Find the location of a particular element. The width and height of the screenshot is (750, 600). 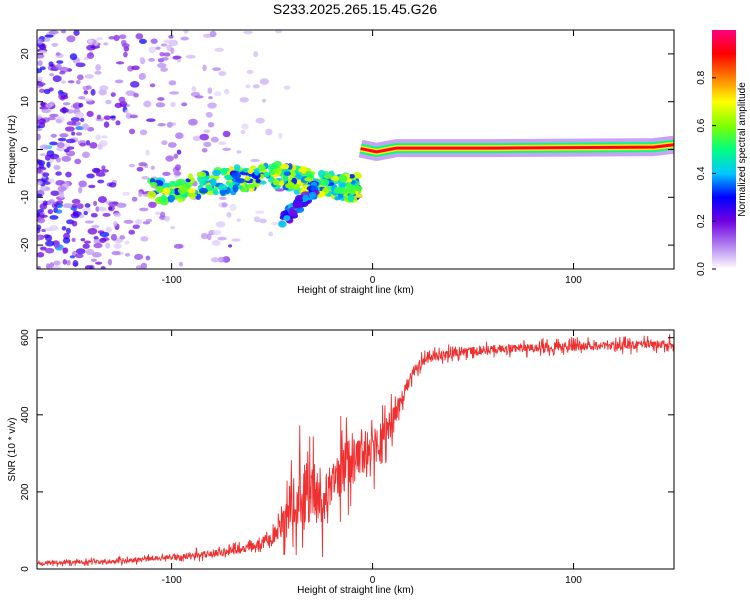

spectrogram-y-tick-label: 20 is located at coordinates (25, 54).